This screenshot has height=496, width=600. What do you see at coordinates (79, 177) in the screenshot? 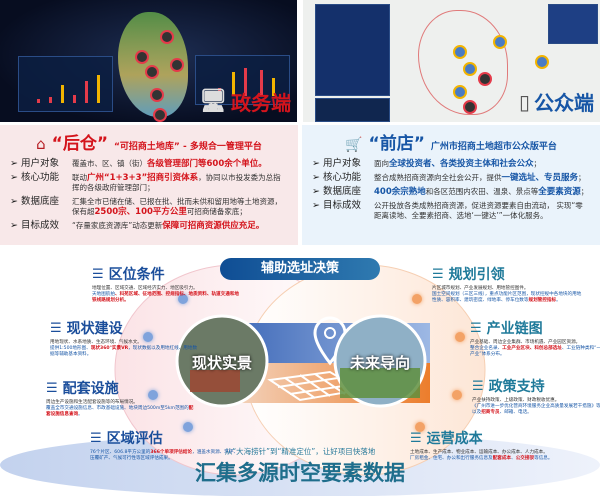
I see `row-segment: 联动` at bounding box center [79, 177].